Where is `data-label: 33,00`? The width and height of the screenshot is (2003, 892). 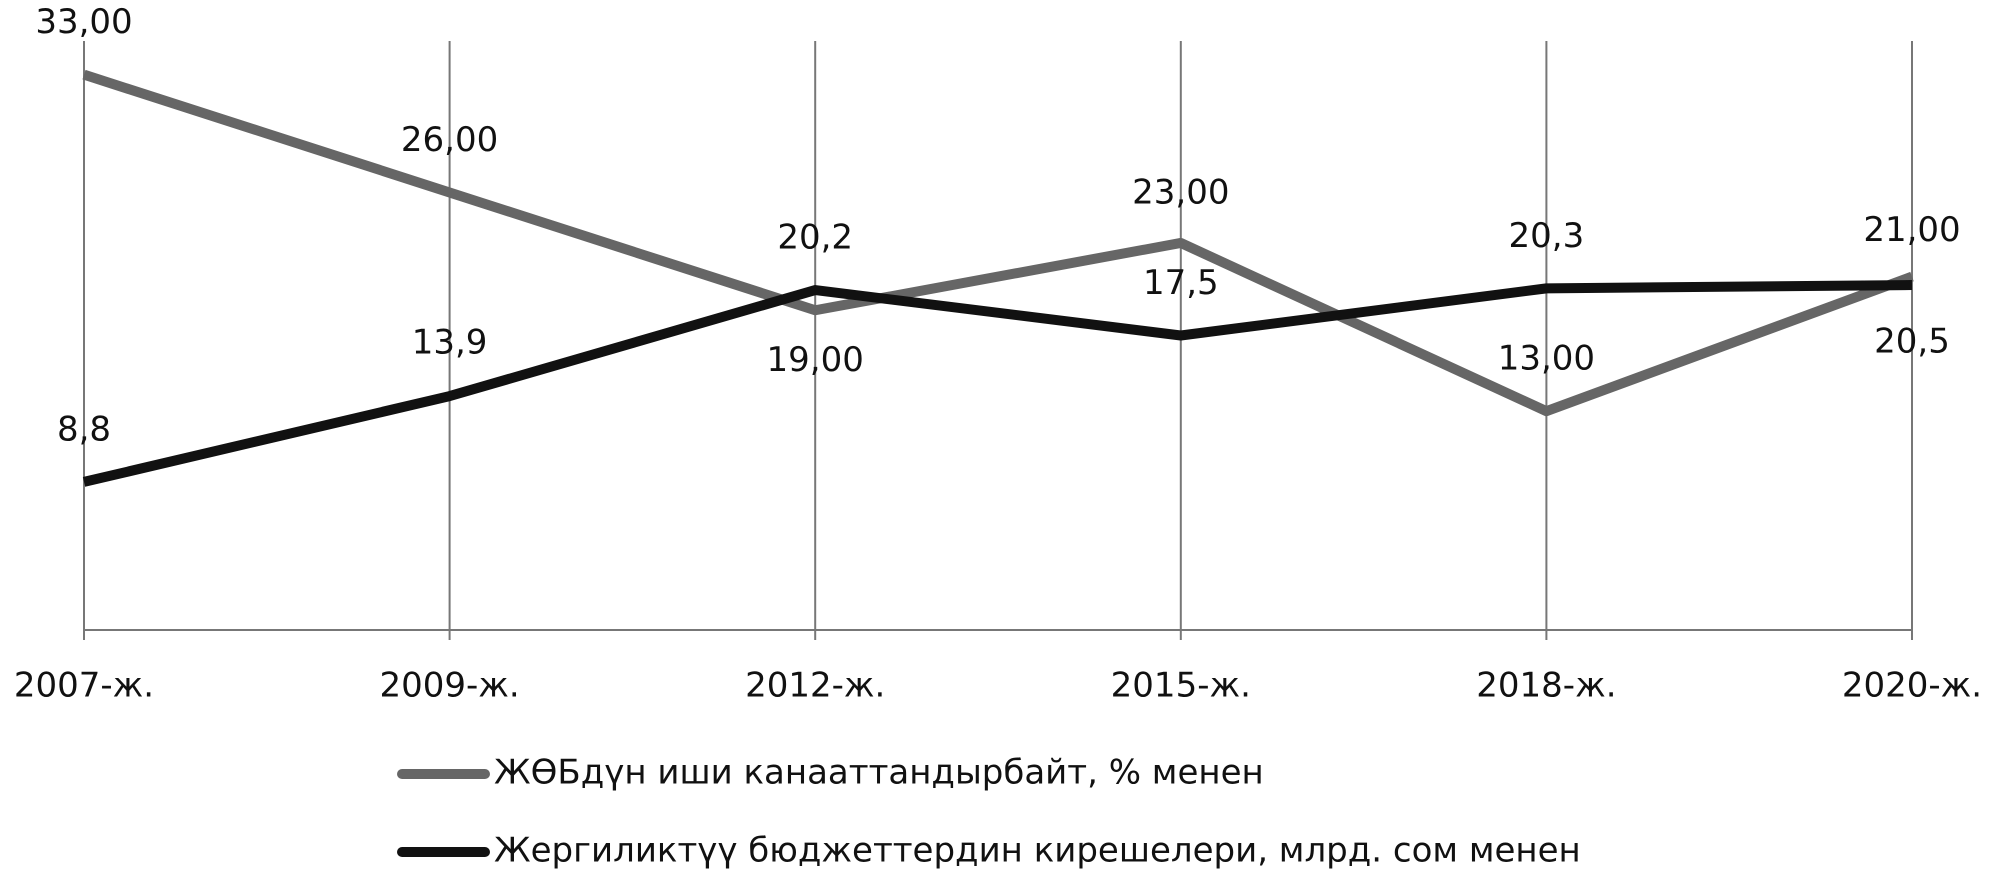
data-label: 33,00 is located at coordinates (83, 22).